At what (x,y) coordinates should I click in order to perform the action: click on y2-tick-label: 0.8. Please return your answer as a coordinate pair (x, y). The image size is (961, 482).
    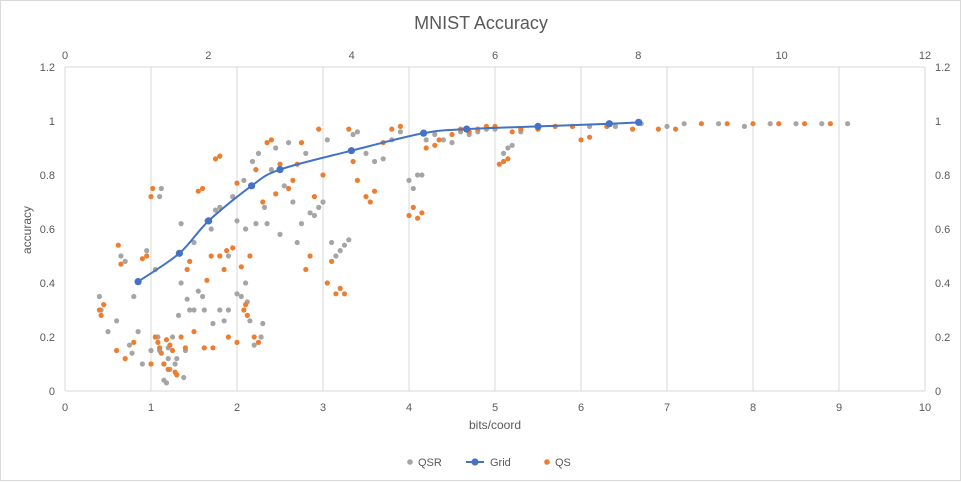
    Looking at the image, I should click on (942, 176).